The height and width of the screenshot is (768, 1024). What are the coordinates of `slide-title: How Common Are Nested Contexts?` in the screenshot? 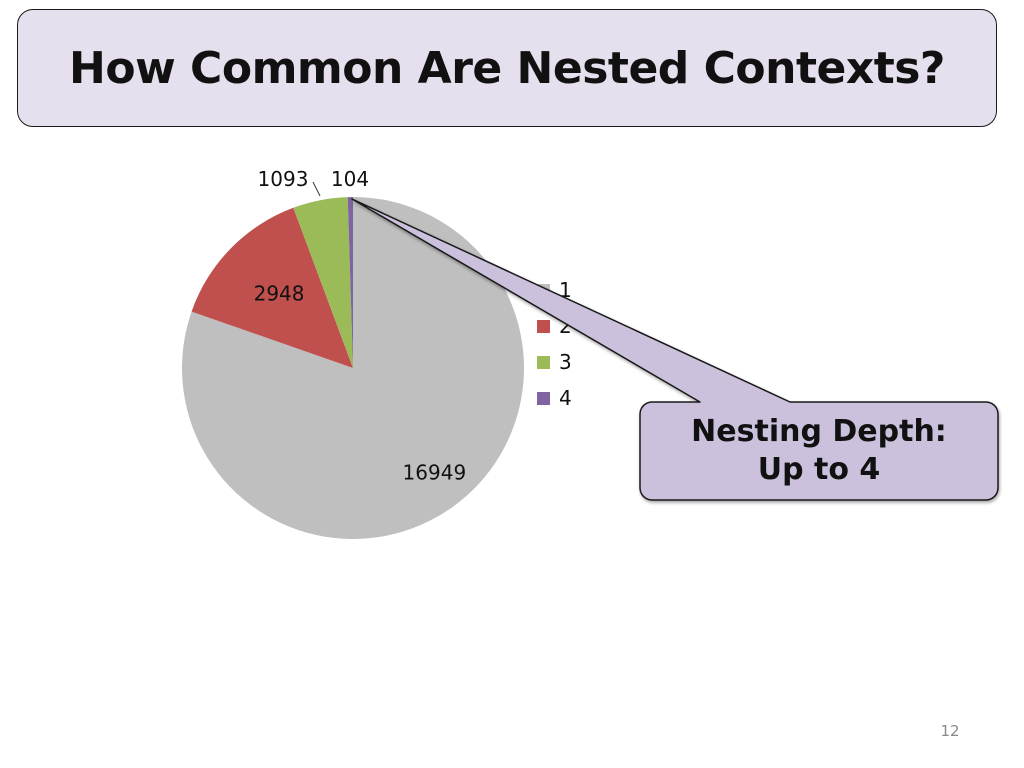 It's located at (507, 68).